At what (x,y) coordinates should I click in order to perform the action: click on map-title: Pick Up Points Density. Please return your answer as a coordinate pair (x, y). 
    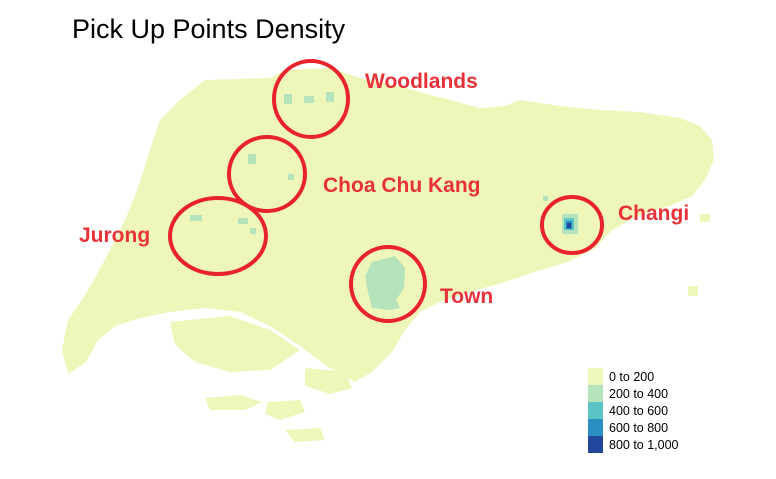
    Looking at the image, I should click on (209, 29).